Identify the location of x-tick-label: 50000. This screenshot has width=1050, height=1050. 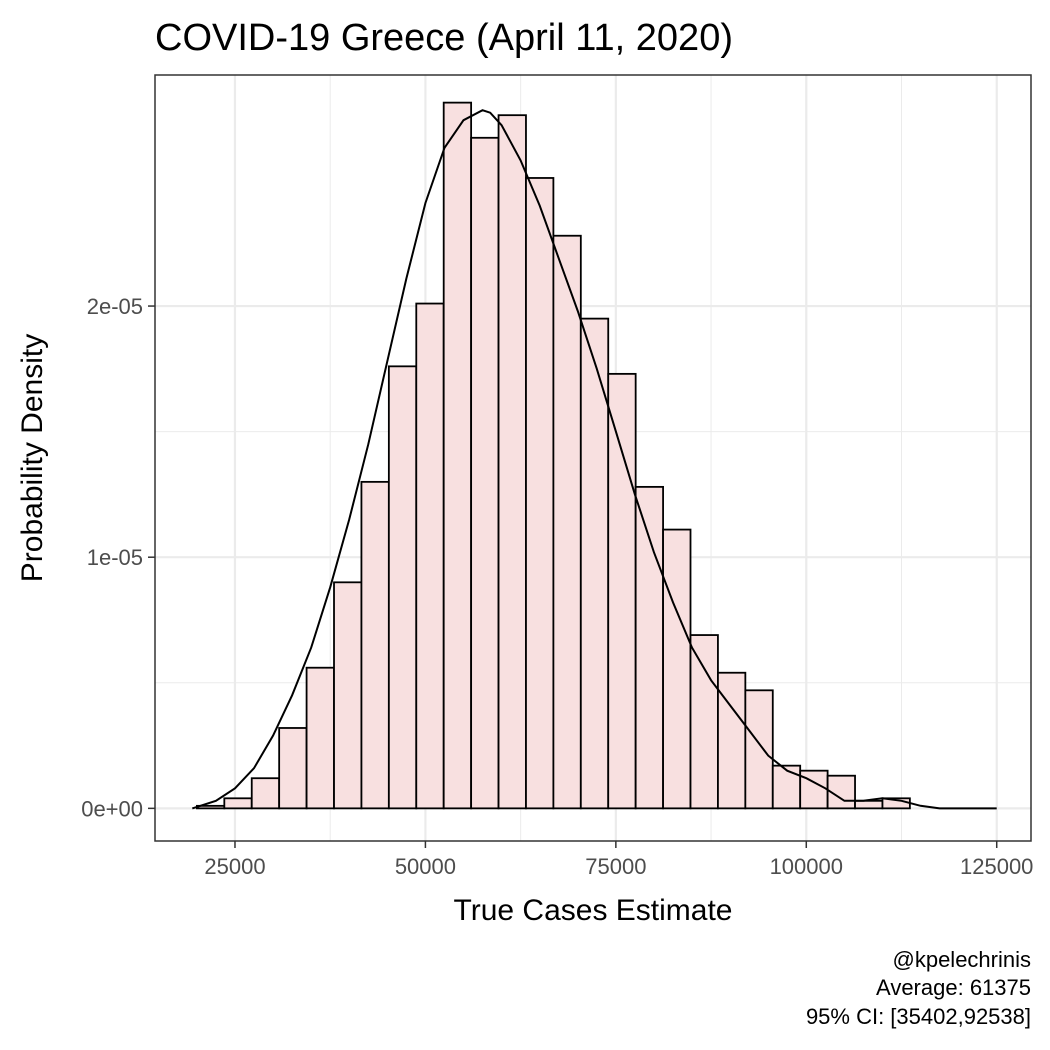
(425, 866).